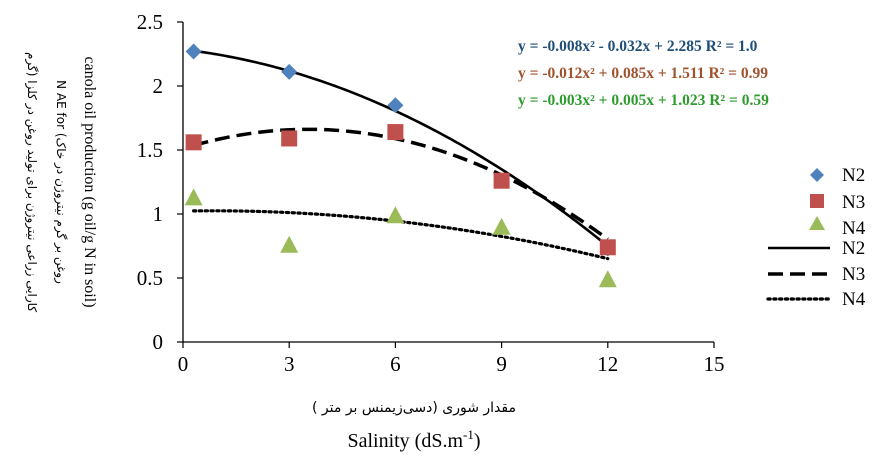  What do you see at coordinates (468, 434) in the screenshot?
I see `x-label-superscript: -1` at bounding box center [468, 434].